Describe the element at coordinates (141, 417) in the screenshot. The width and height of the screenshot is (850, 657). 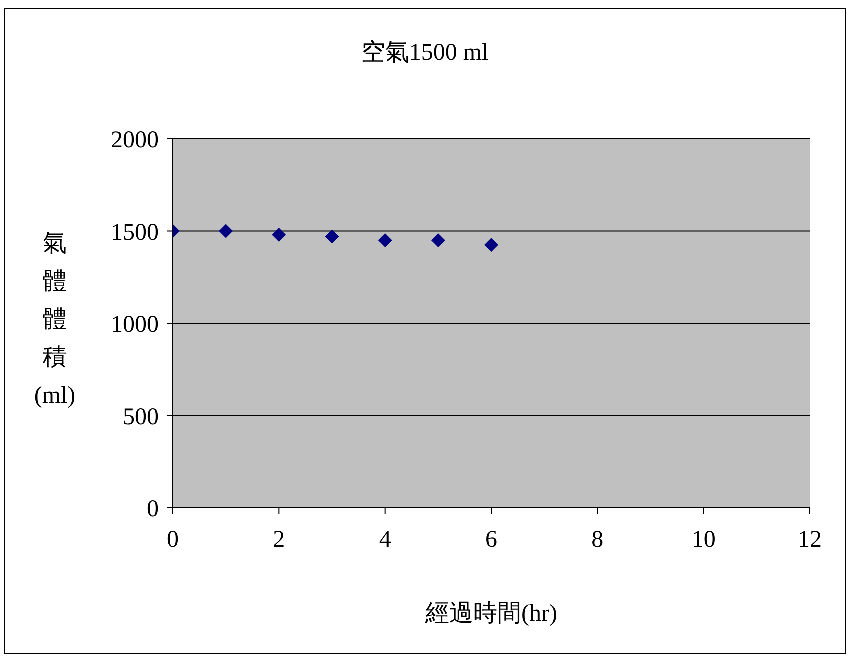
I see `y-tick-label: 500` at that location.